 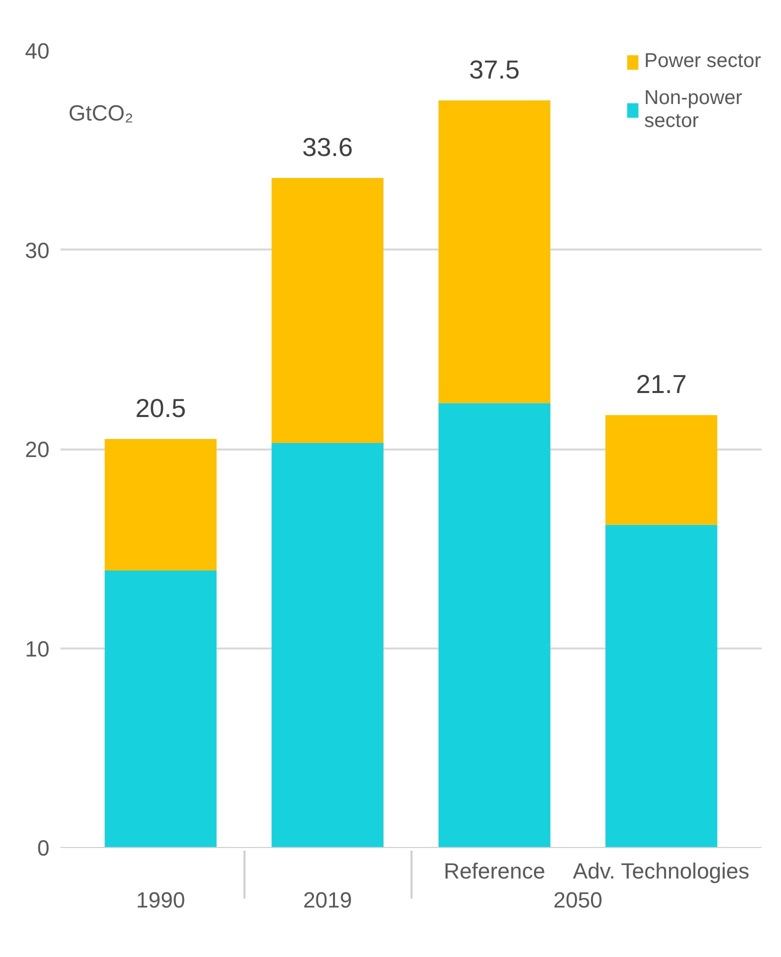 What do you see at coordinates (693, 110) in the screenshot?
I see `legend-label: Non-power sector` at bounding box center [693, 110].